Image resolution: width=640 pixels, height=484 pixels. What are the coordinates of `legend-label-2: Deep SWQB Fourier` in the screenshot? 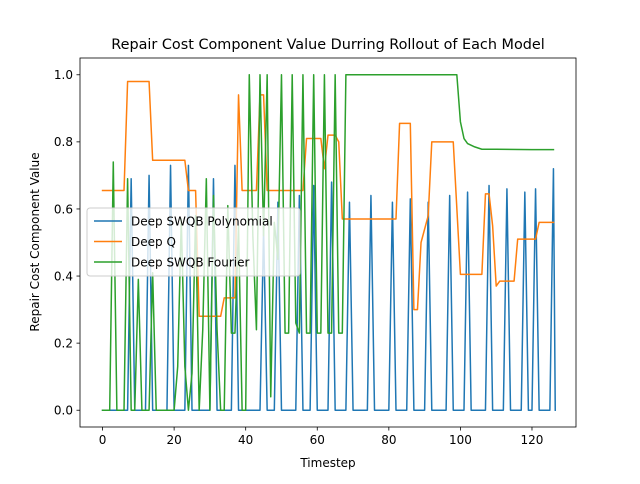 It's located at (190, 262).